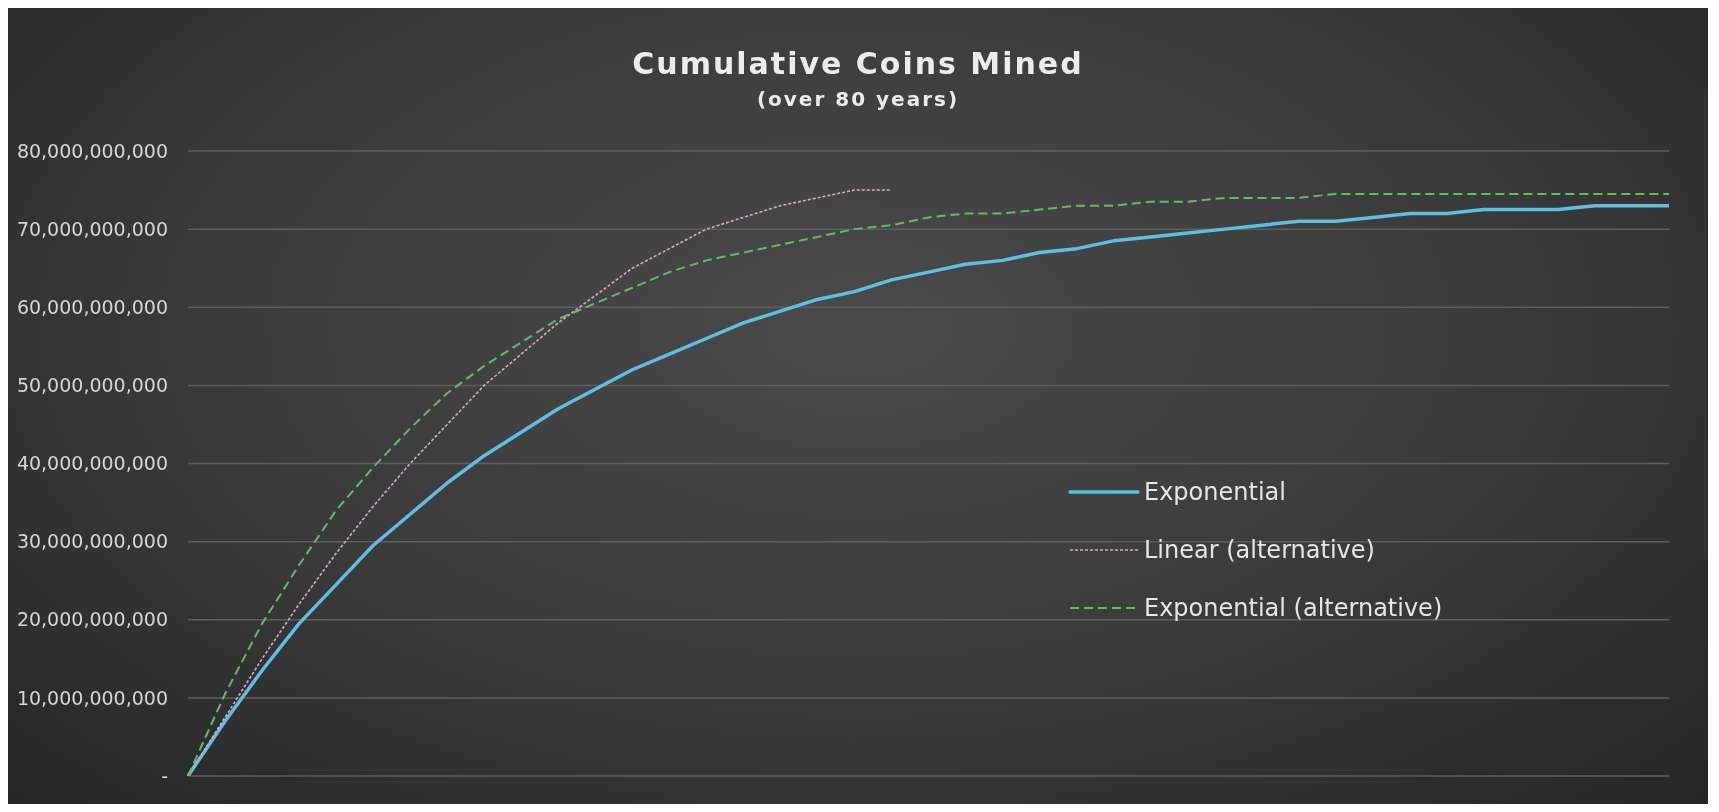  What do you see at coordinates (92, 228) in the screenshot?
I see `y-tick-label: 70,000,000,000` at bounding box center [92, 228].